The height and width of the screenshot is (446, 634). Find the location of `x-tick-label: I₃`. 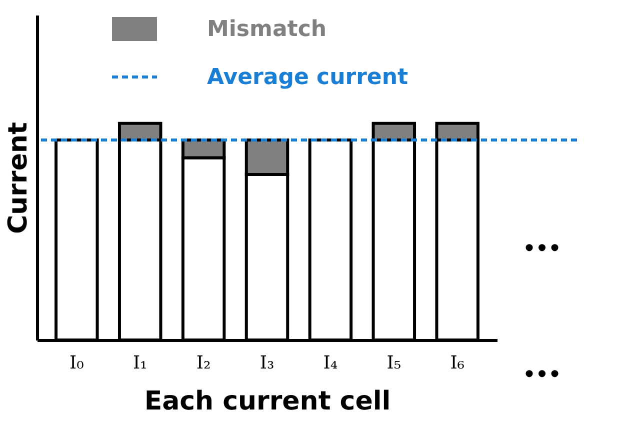

x-tick-label: I₃ is located at coordinates (267, 363).